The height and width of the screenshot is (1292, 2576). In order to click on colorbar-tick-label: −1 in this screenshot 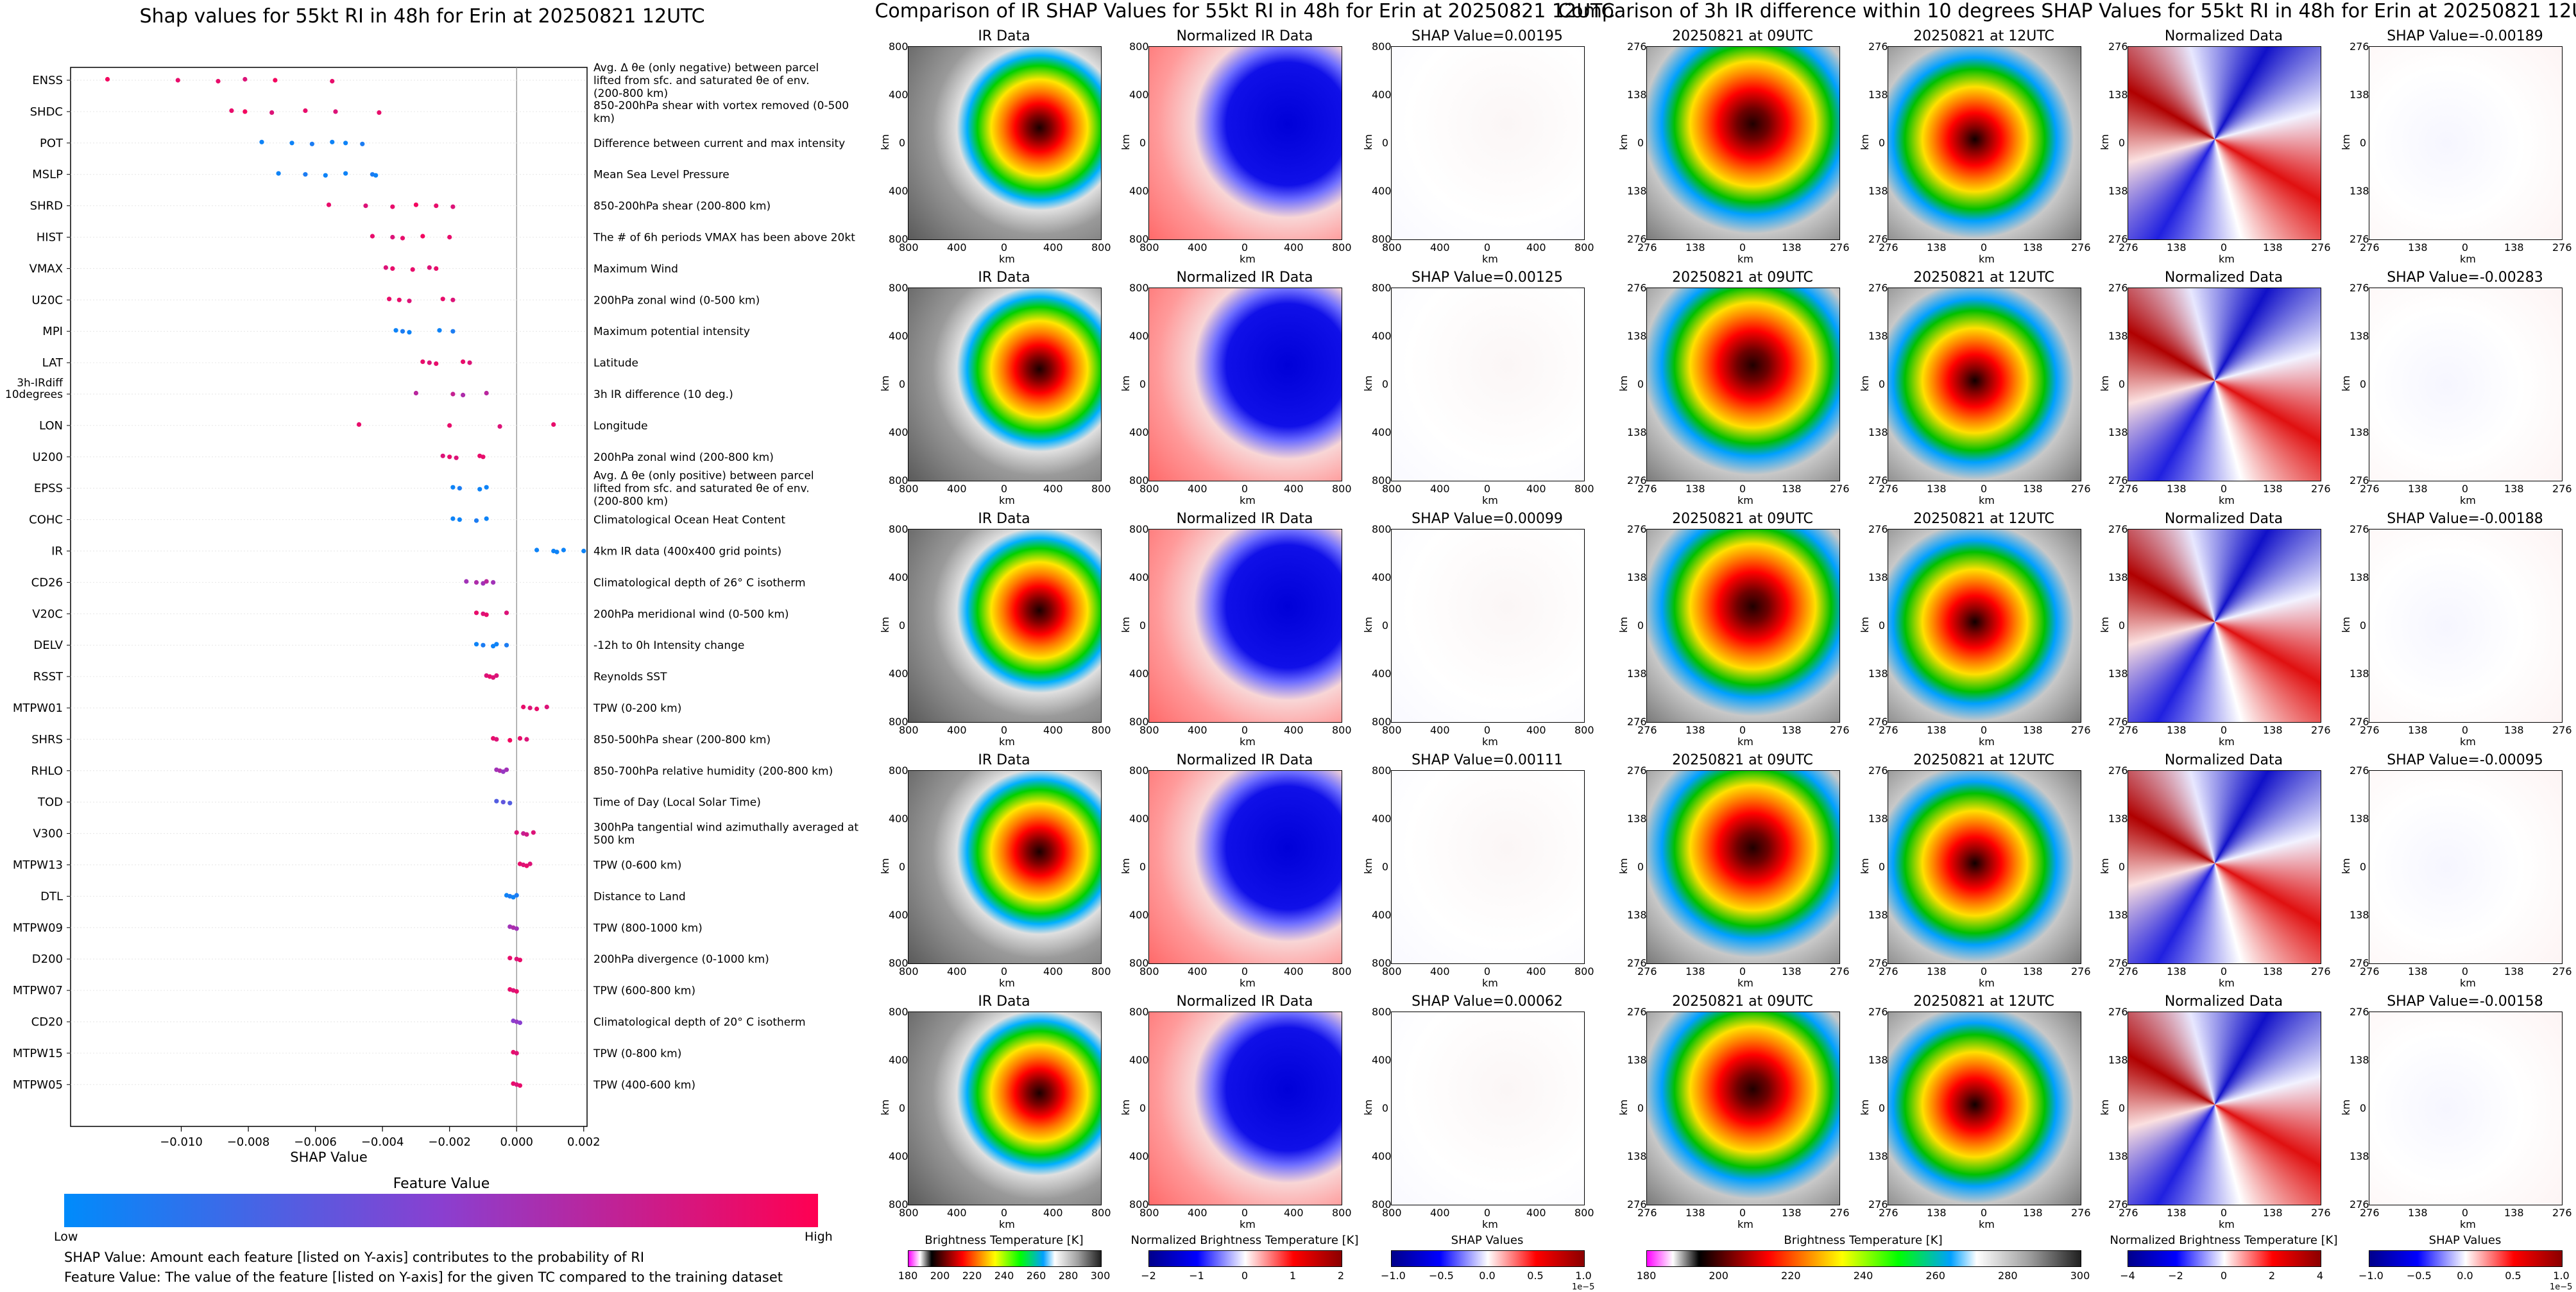, I will do `click(1196, 1276)`.